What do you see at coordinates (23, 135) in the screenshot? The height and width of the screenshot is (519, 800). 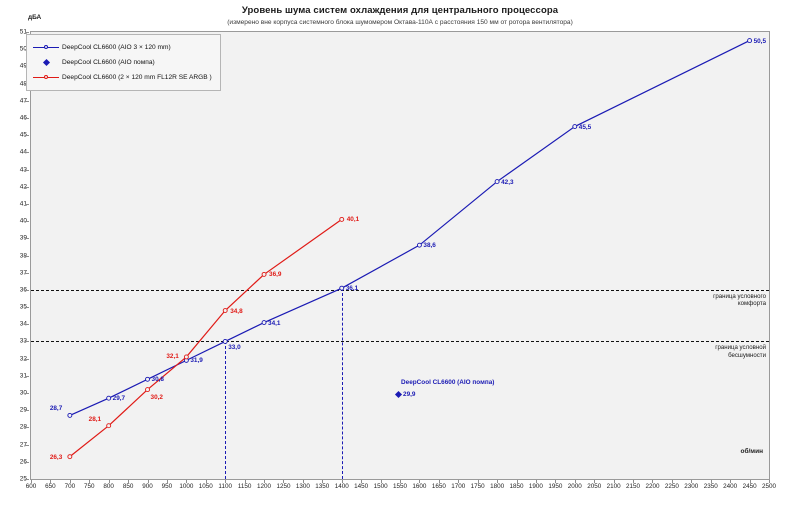 I see `y-axis-tick-label: 45` at bounding box center [23, 135].